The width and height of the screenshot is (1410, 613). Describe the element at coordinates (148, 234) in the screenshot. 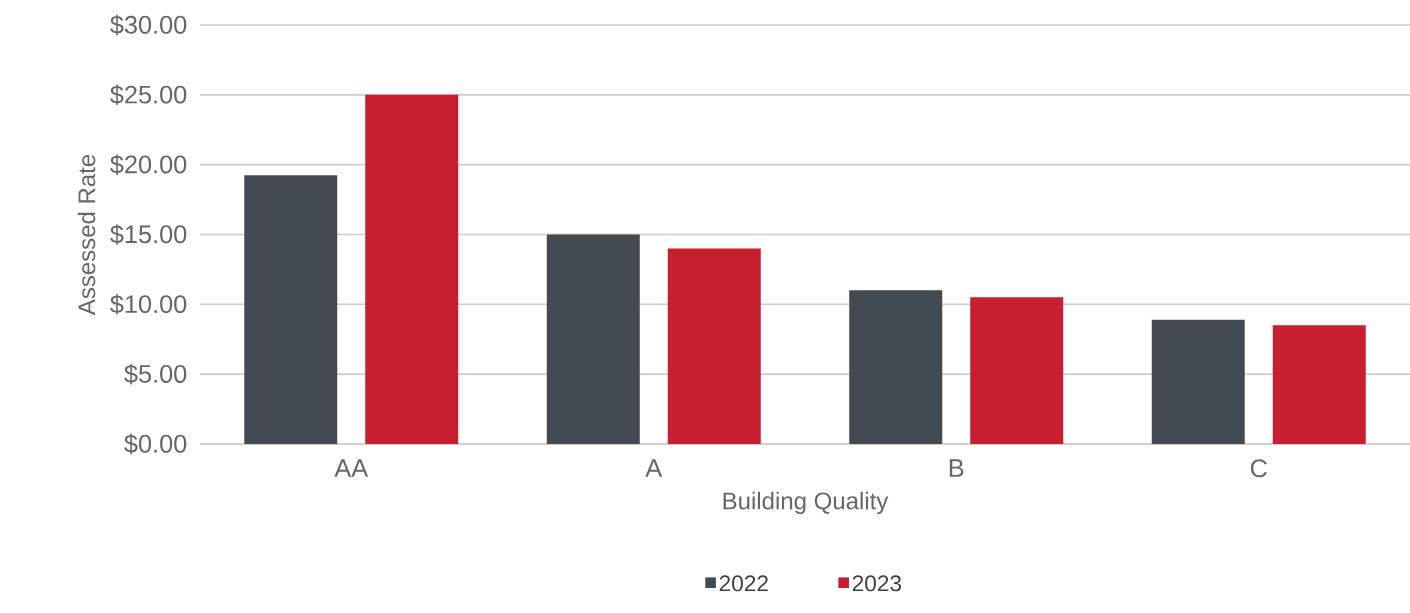

I see `y-tick-label: $15.00` at that location.